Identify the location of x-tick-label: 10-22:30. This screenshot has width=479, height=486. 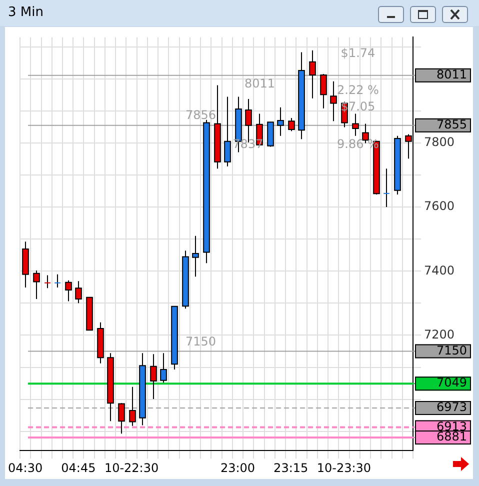
(131, 467).